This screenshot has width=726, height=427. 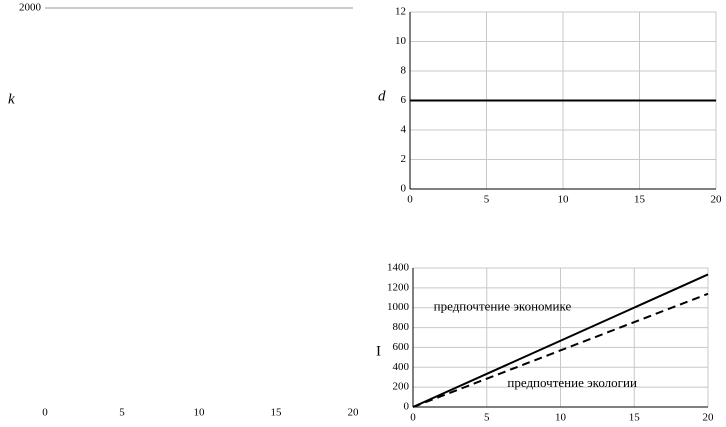 What do you see at coordinates (398, 268) in the screenshot?
I see `y-tick-label: 1400` at bounding box center [398, 268].